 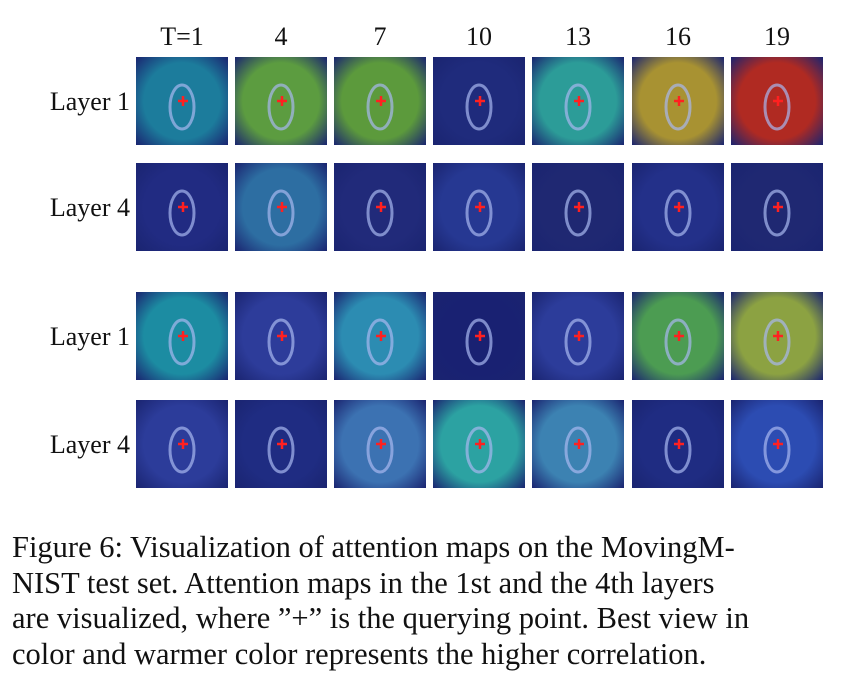 What do you see at coordinates (182, 36) in the screenshot?
I see `column-header: T=1` at bounding box center [182, 36].